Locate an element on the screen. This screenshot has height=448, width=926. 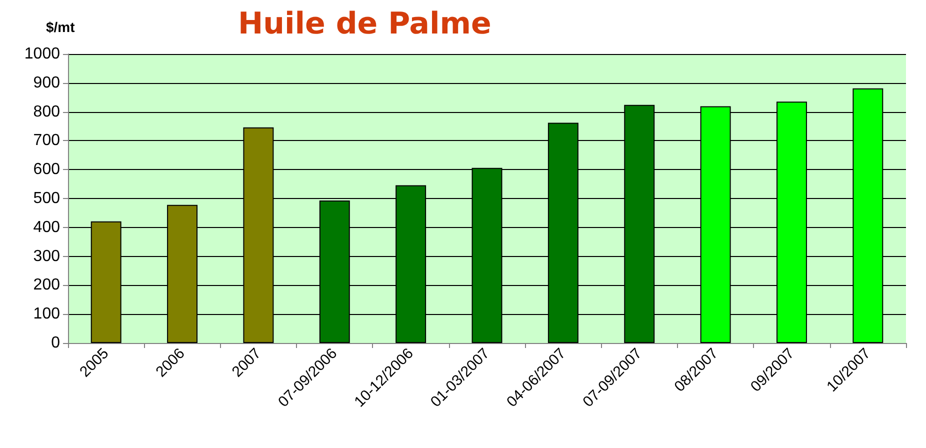
y-tick-label: 100 is located at coordinates (46, 314).